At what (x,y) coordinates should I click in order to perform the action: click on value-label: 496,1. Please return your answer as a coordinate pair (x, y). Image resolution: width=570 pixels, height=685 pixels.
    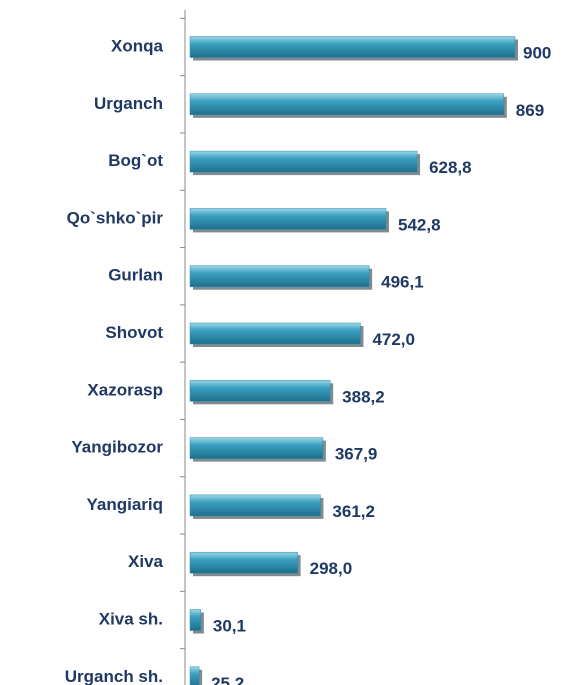
    Looking at the image, I should click on (402, 282).